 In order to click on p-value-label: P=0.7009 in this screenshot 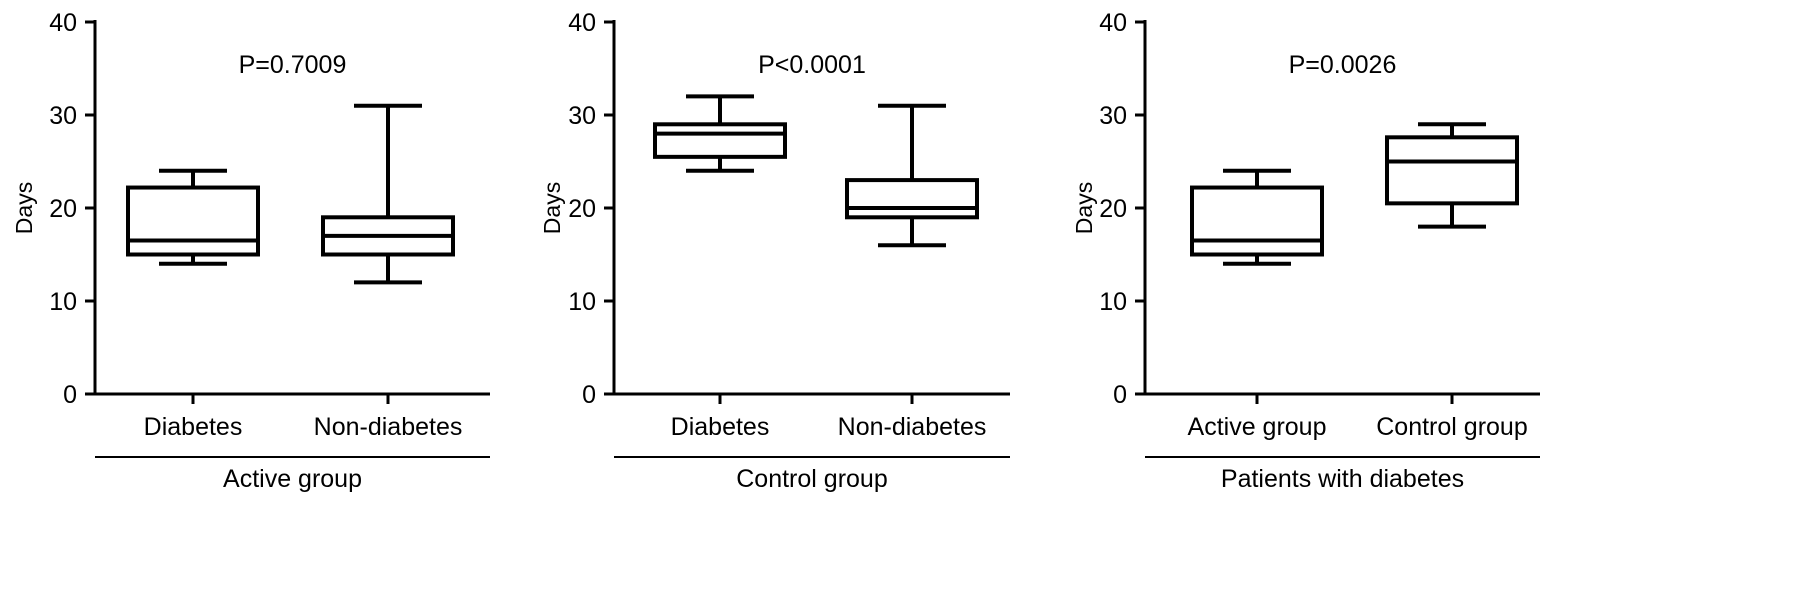, I will do `click(293, 65)`.